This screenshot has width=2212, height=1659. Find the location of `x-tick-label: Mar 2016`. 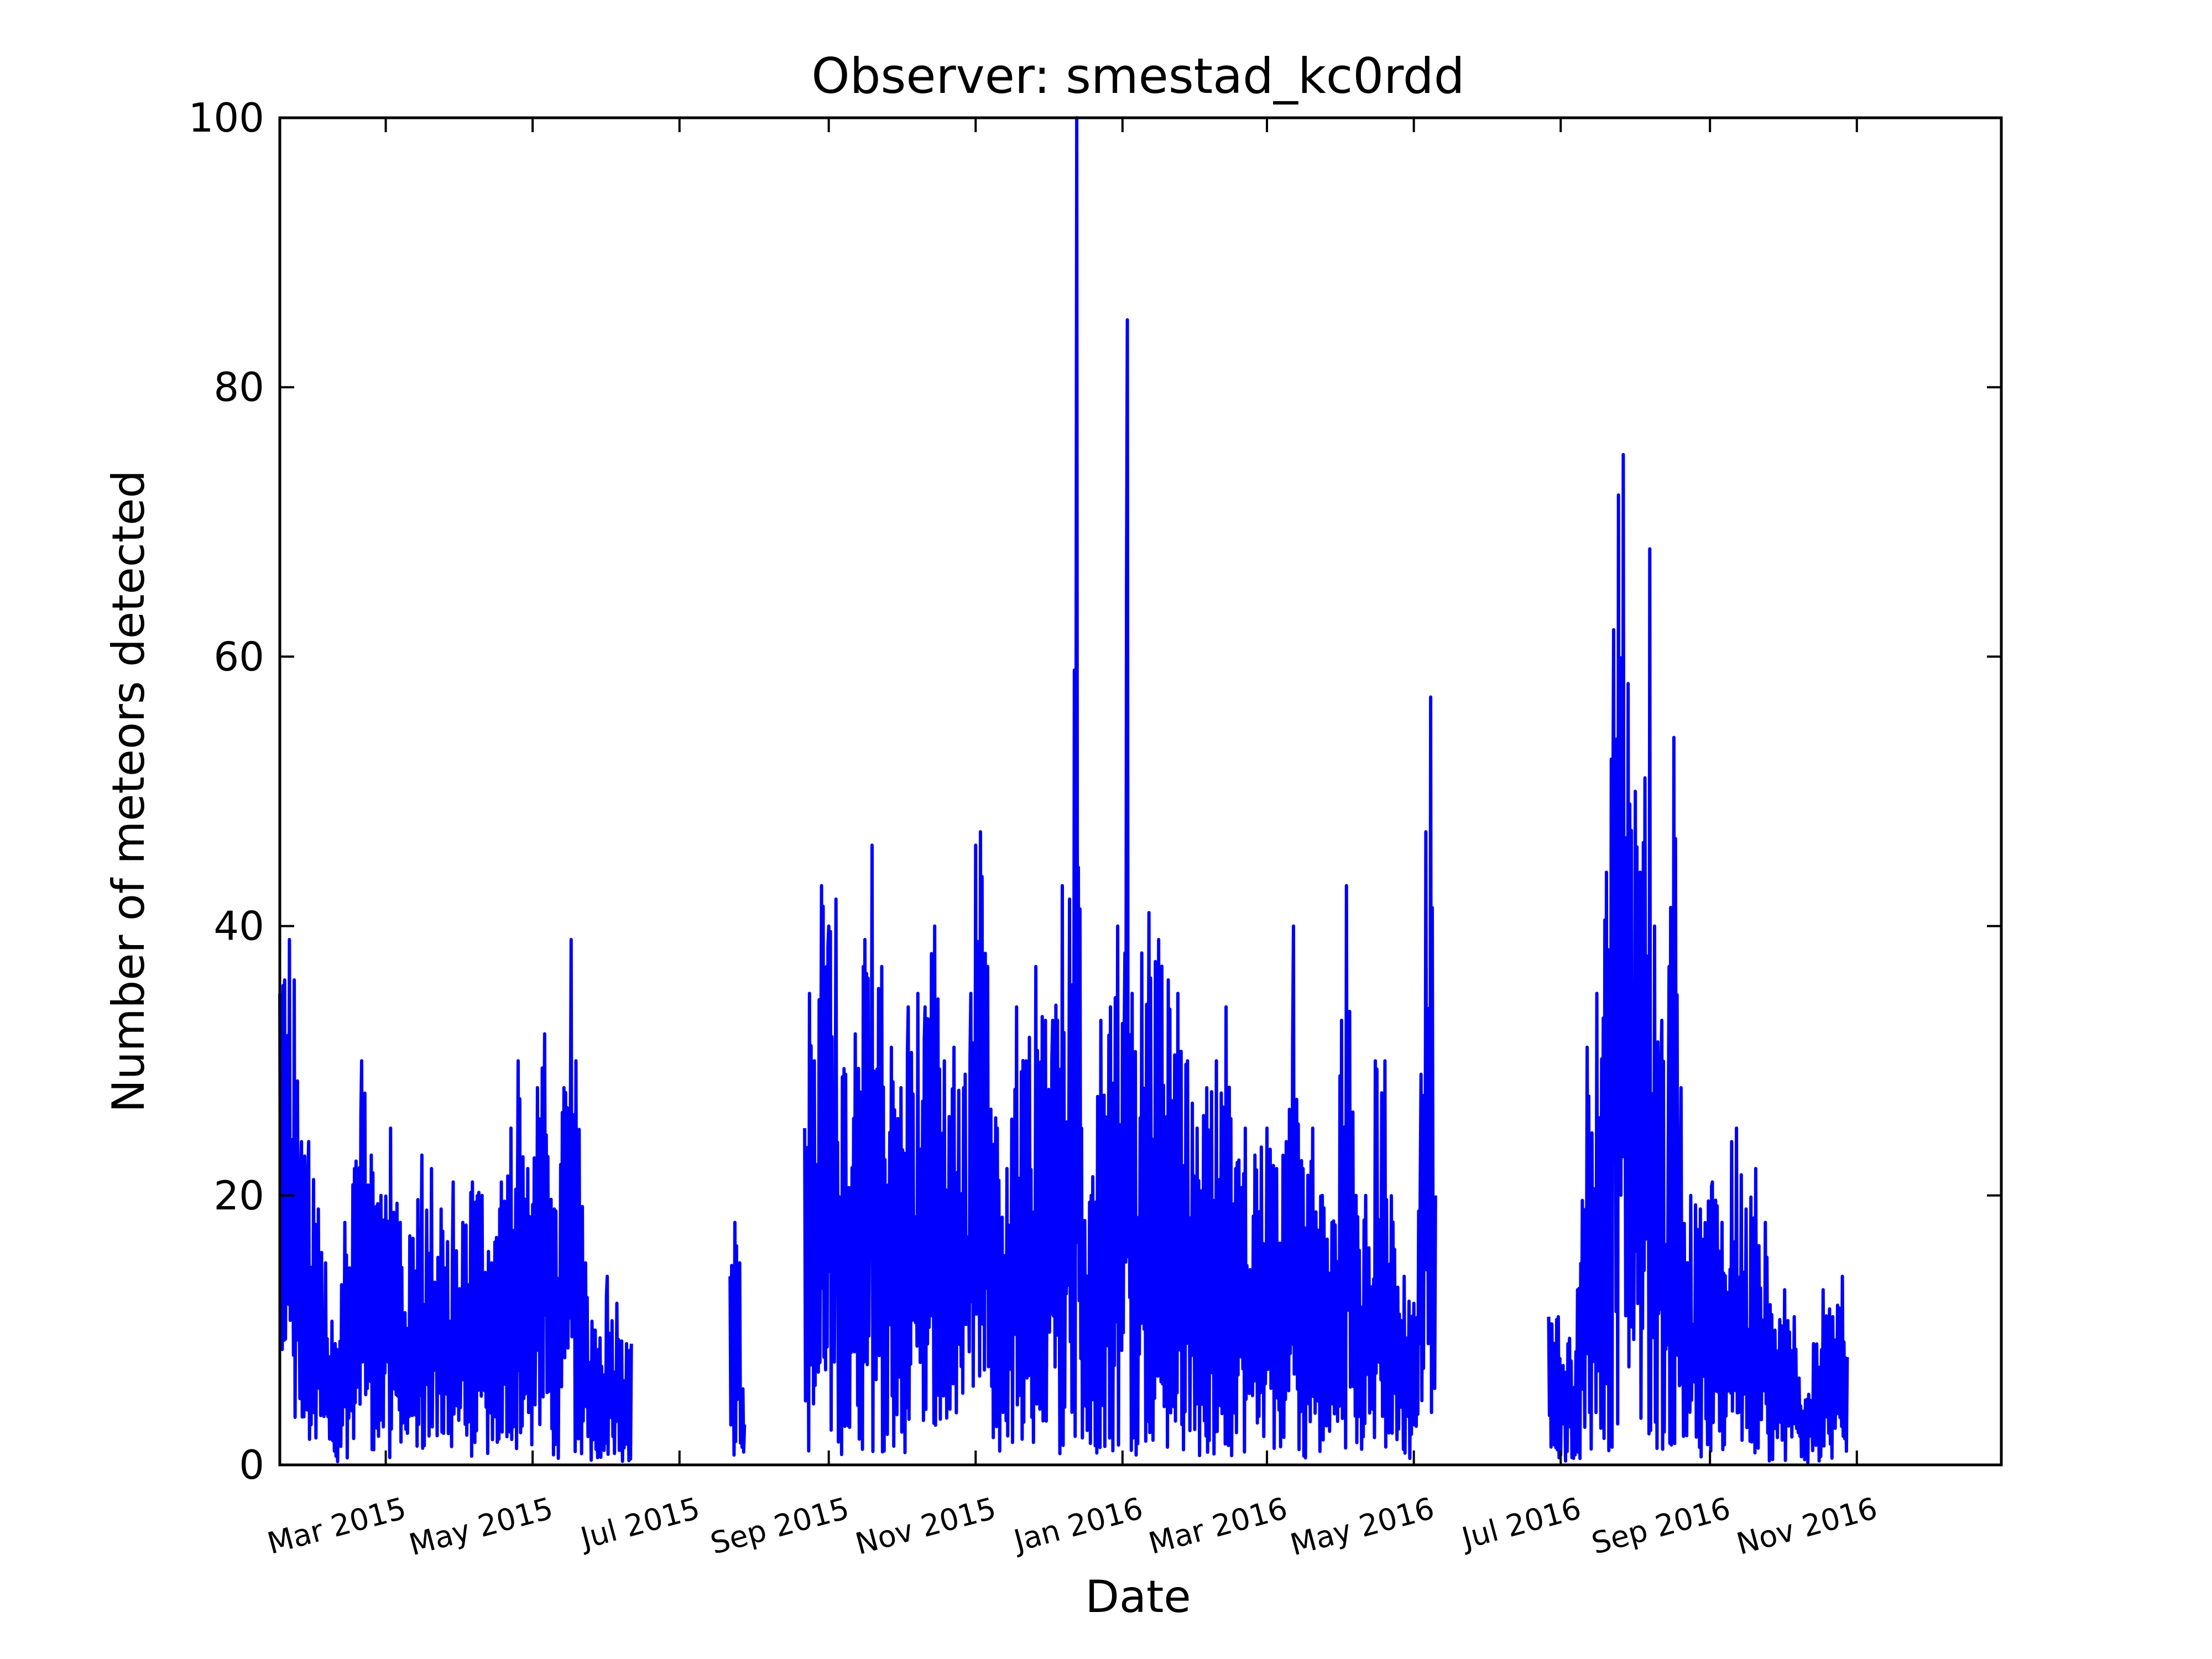

x-tick-label: Mar 2016 is located at coordinates (1218, 1526).